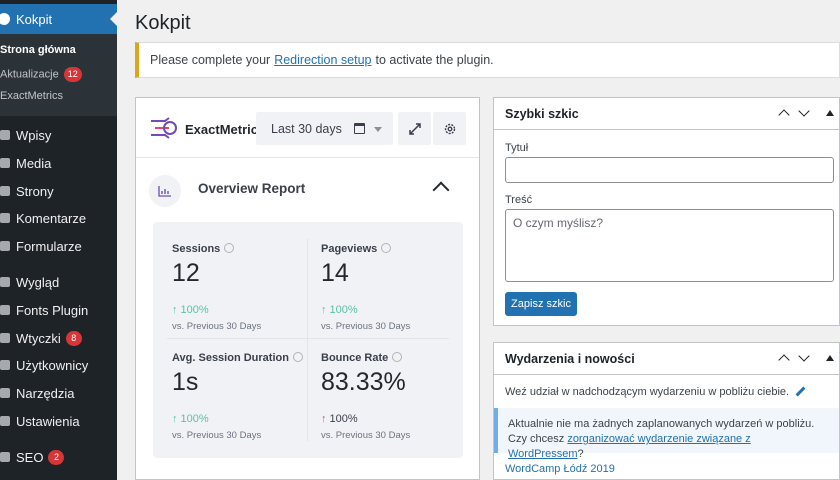  What do you see at coordinates (666, 359) in the screenshot?
I see `events-header: Wydarzenia i nowości` at bounding box center [666, 359].